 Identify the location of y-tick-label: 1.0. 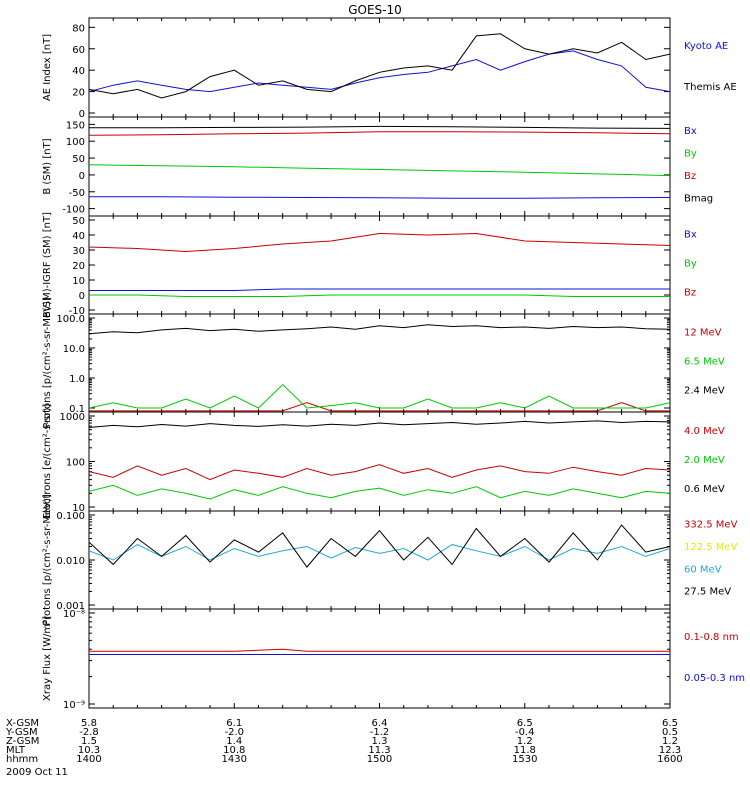
(77, 379).